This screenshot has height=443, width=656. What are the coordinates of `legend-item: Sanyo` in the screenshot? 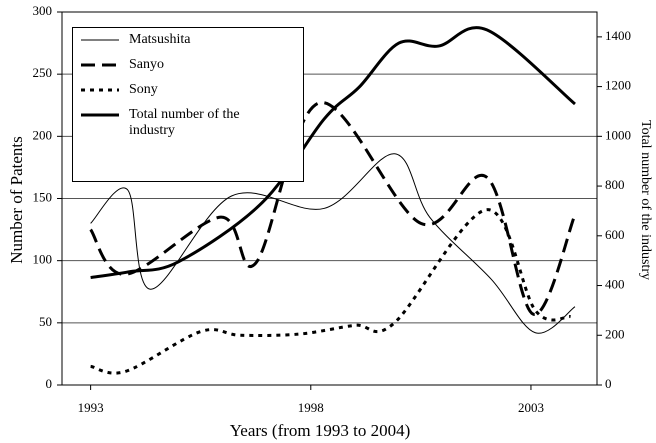 It's located at (191, 65).